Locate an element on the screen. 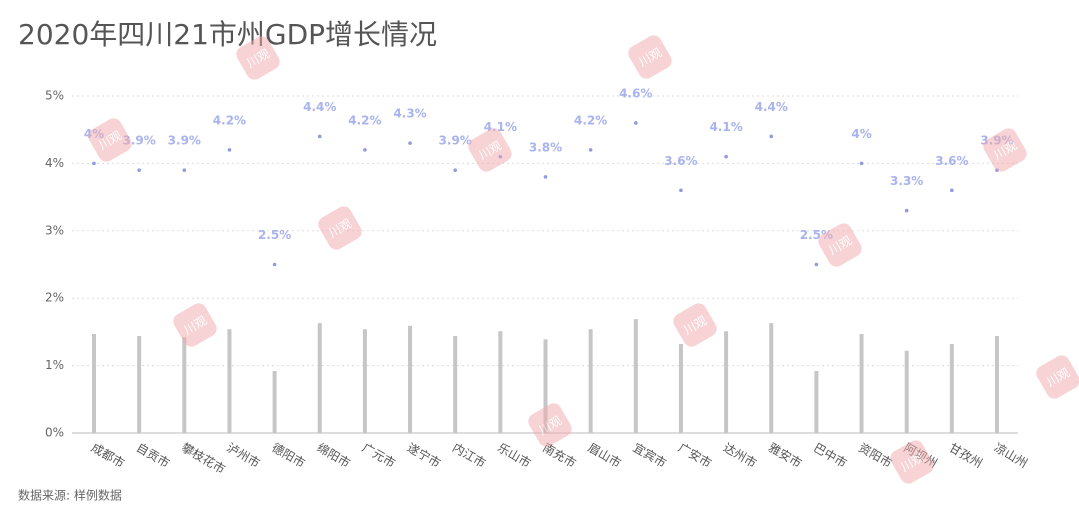 Image resolution: width=1079 pixels, height=518 pixels. x-tick-label: 泸州市 is located at coordinates (243, 455).